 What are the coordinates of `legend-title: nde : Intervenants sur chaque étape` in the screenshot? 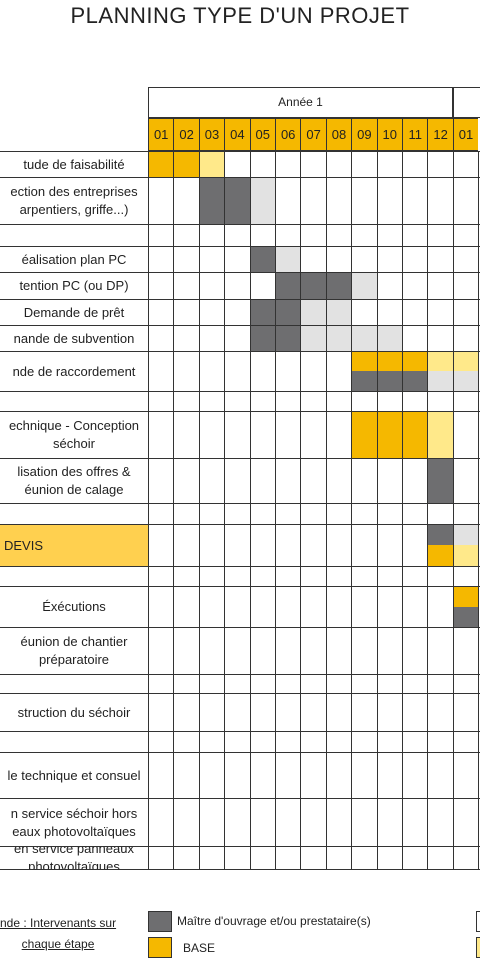 It's located at (58, 934).